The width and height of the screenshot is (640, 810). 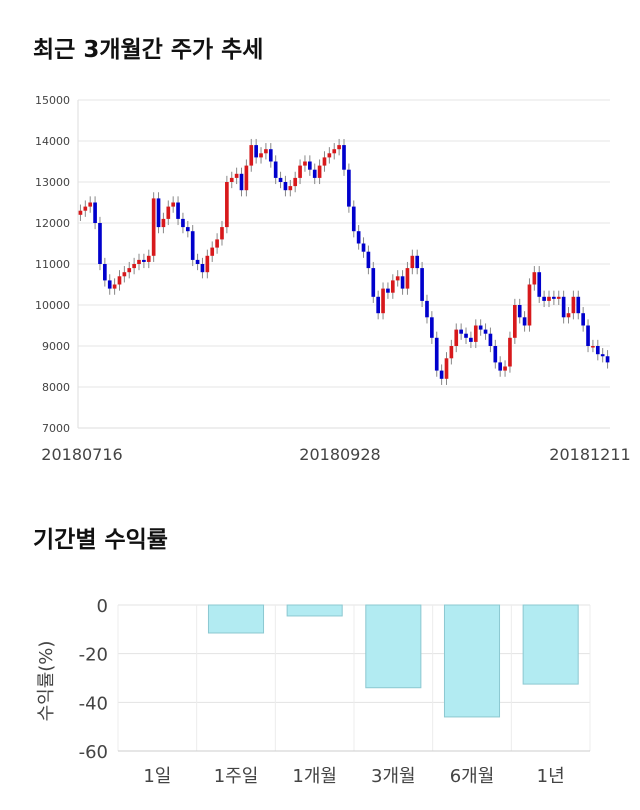 What do you see at coordinates (314, 776) in the screenshot?
I see `x-tick-label: 1개월` at bounding box center [314, 776].